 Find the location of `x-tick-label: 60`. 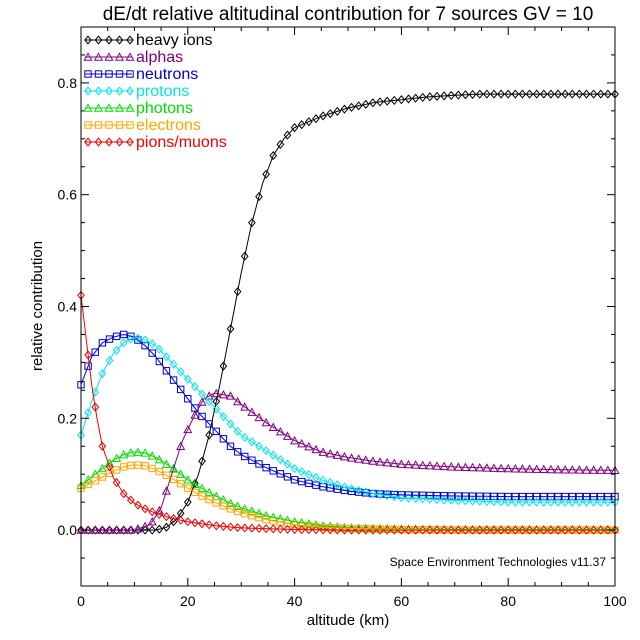

x-tick-label: 60 is located at coordinates (402, 601).